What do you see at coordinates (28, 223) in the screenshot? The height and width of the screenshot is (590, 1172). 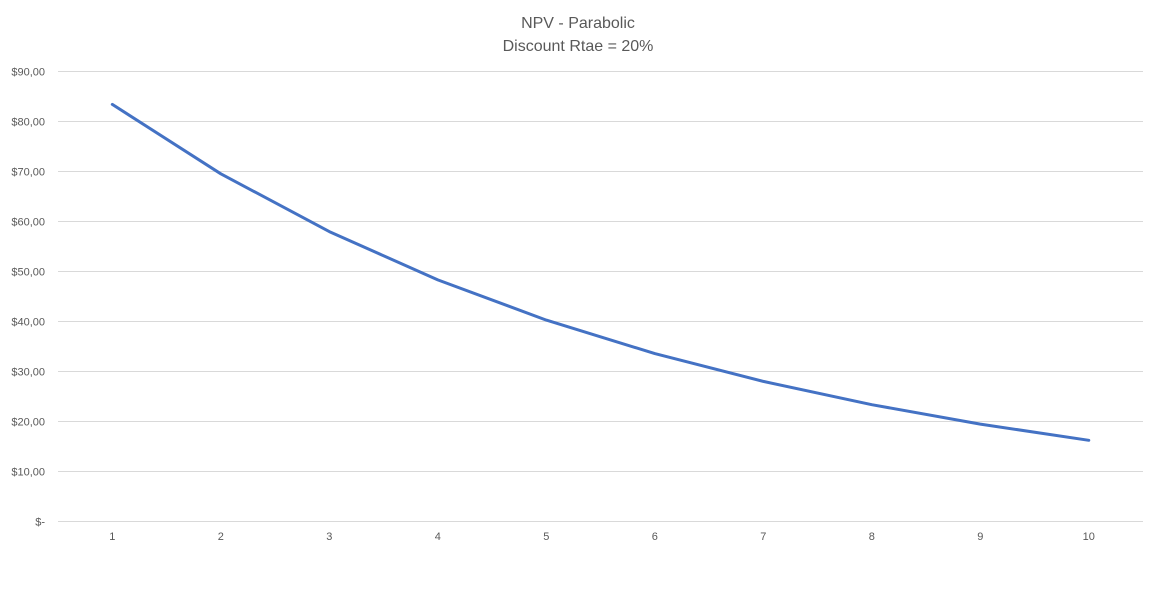 I see `y-tick-label: $60,00` at bounding box center [28, 223].